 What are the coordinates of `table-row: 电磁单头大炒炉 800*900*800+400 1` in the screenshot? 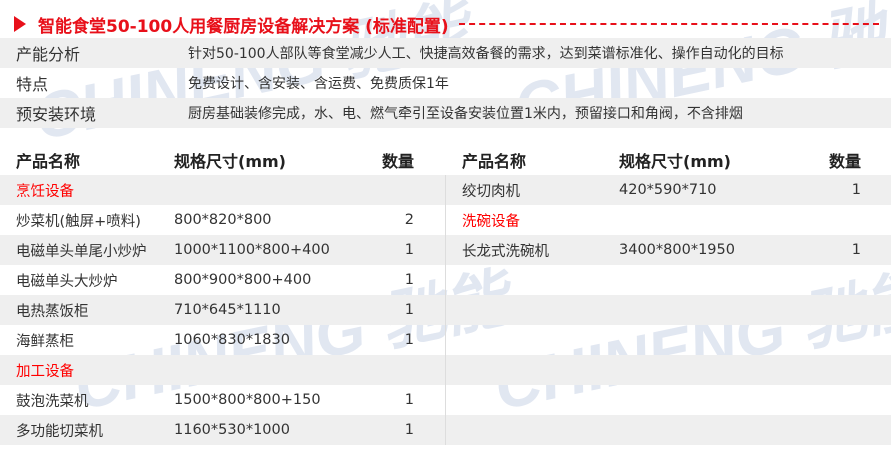 It's located at (222, 280).